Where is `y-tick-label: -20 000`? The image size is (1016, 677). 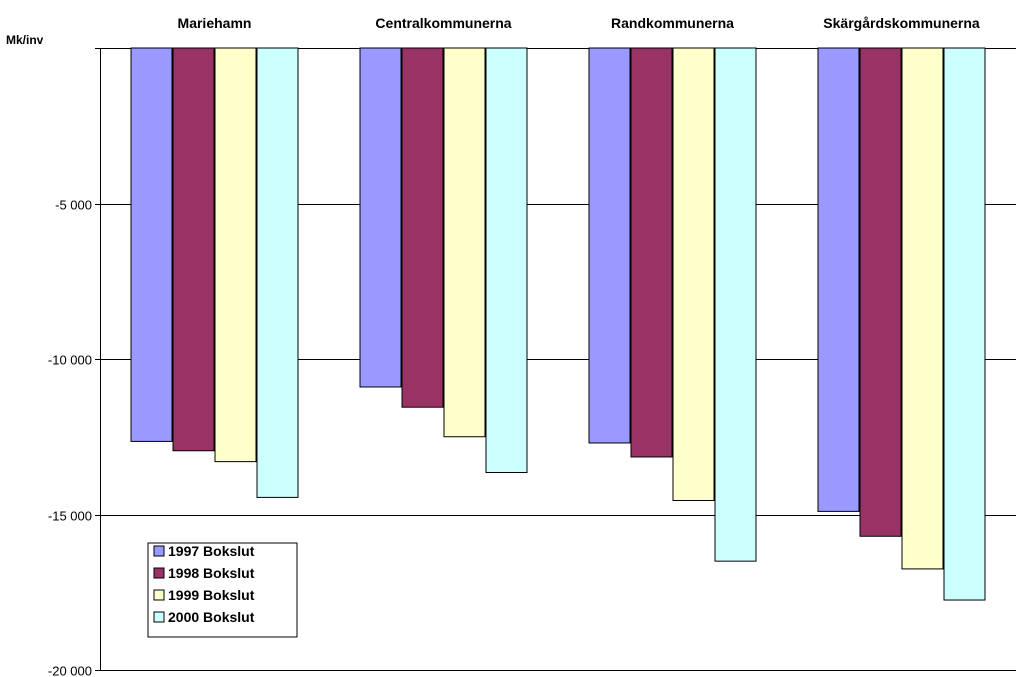
y-tick-label: -20 000 is located at coordinates (70, 670).